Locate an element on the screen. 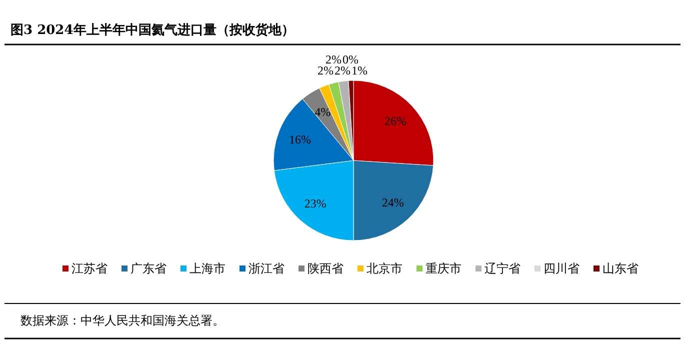 The height and width of the screenshot is (345, 684). data-label: 23% is located at coordinates (315, 203).